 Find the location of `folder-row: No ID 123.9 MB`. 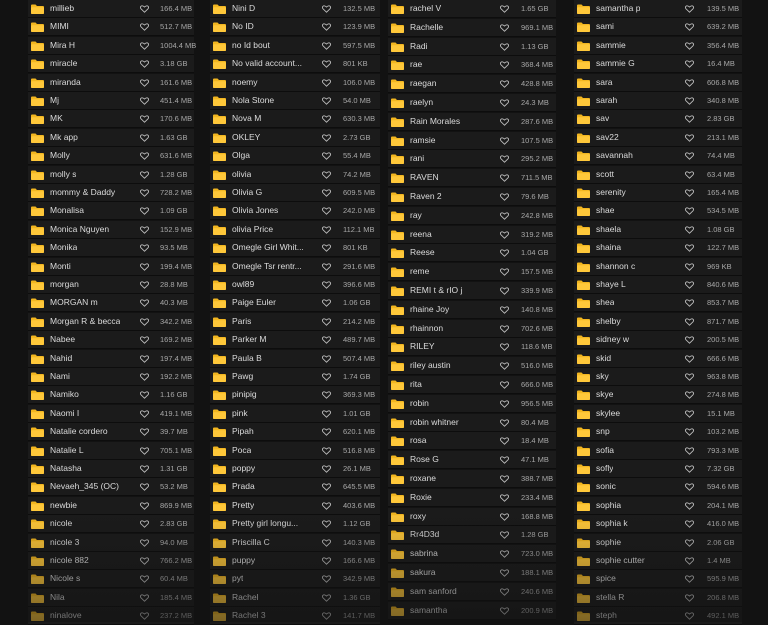

folder-row: No ID 123.9 MB is located at coordinates (295, 27).